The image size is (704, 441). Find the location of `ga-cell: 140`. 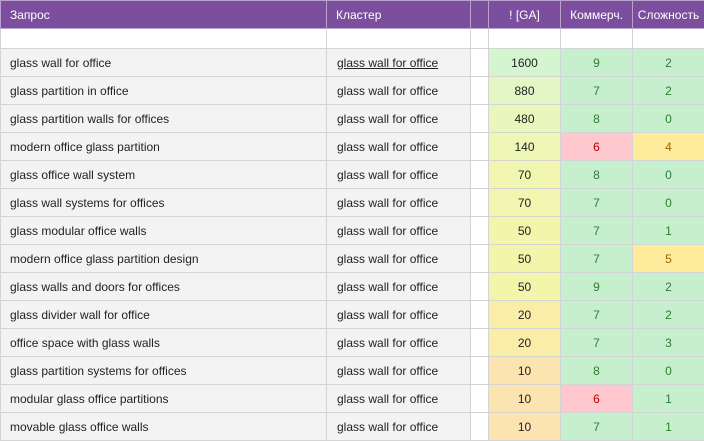

ga-cell: 140 is located at coordinates (525, 147).